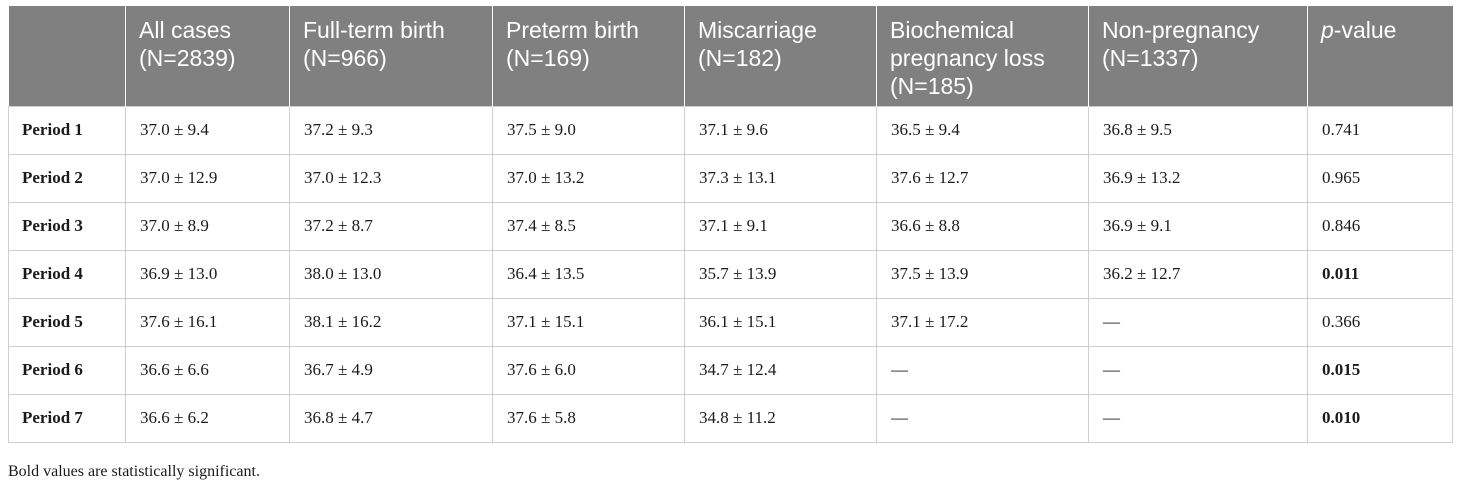 Image resolution: width=1460 pixels, height=492 pixels. Describe the element at coordinates (967, 58) in the screenshot. I see `header-line: pregnancy loss` at that location.